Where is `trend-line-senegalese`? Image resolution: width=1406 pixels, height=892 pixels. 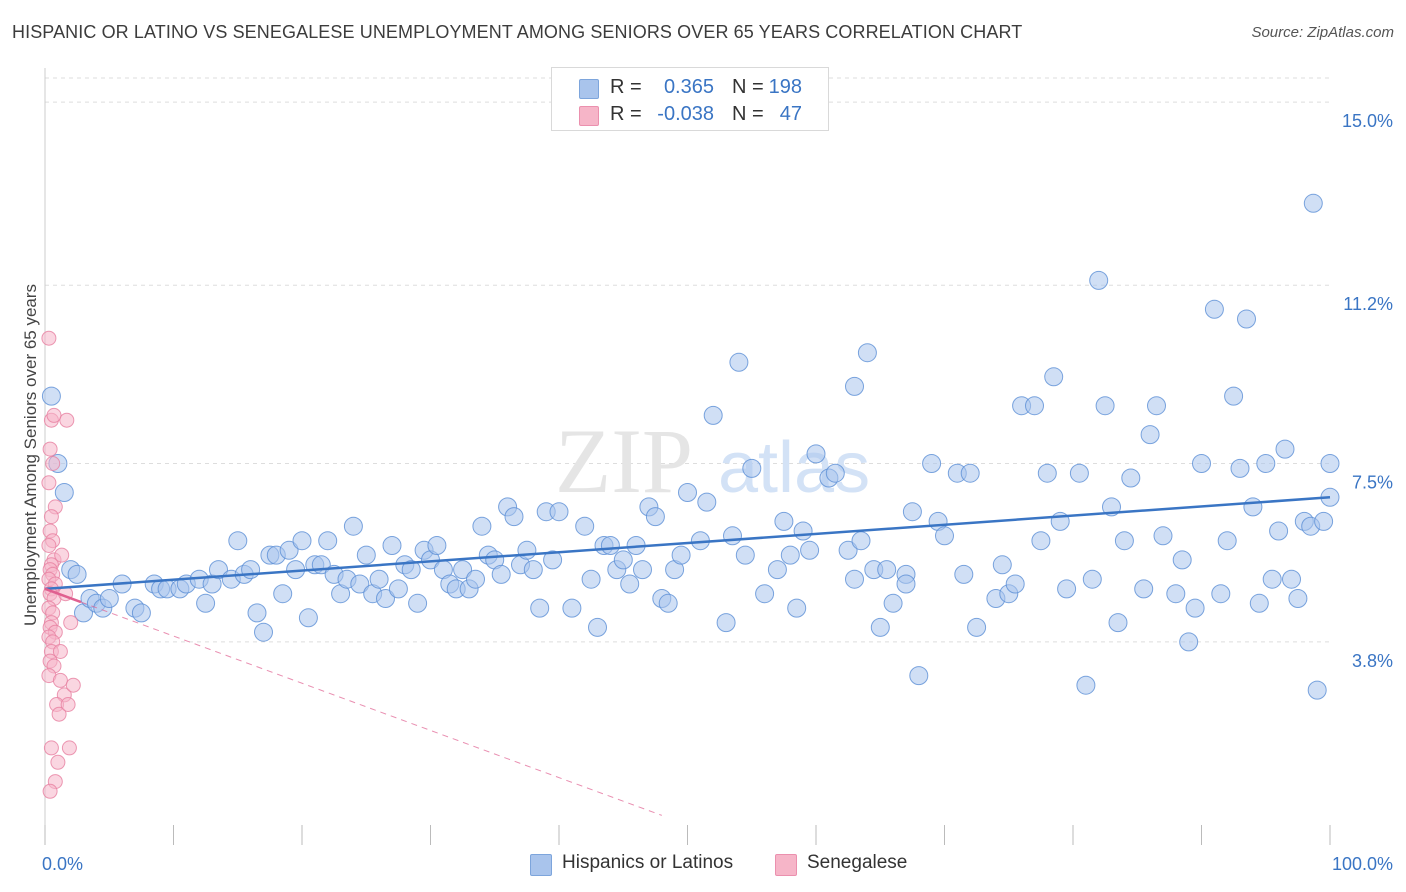 trend-line-senegalese is located at coordinates (63, 595).